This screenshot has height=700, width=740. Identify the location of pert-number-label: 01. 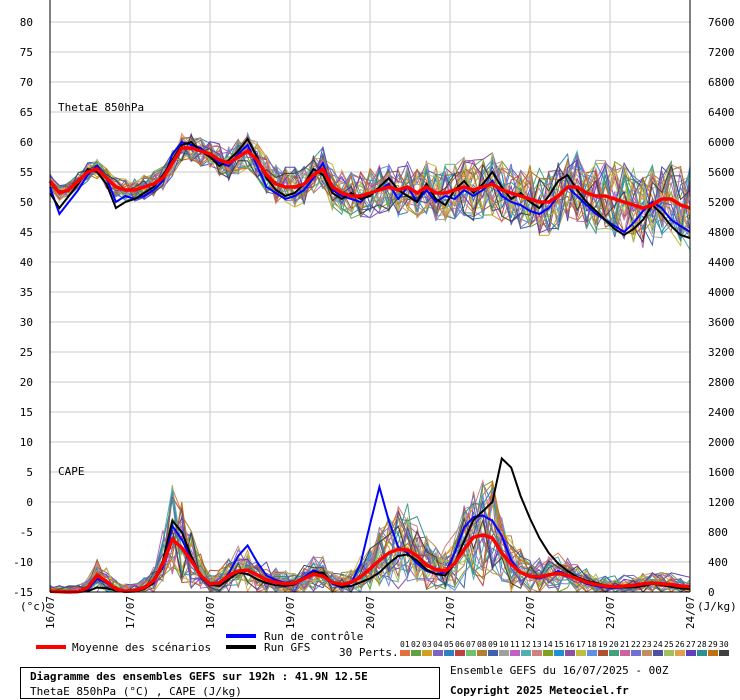
(405, 644).